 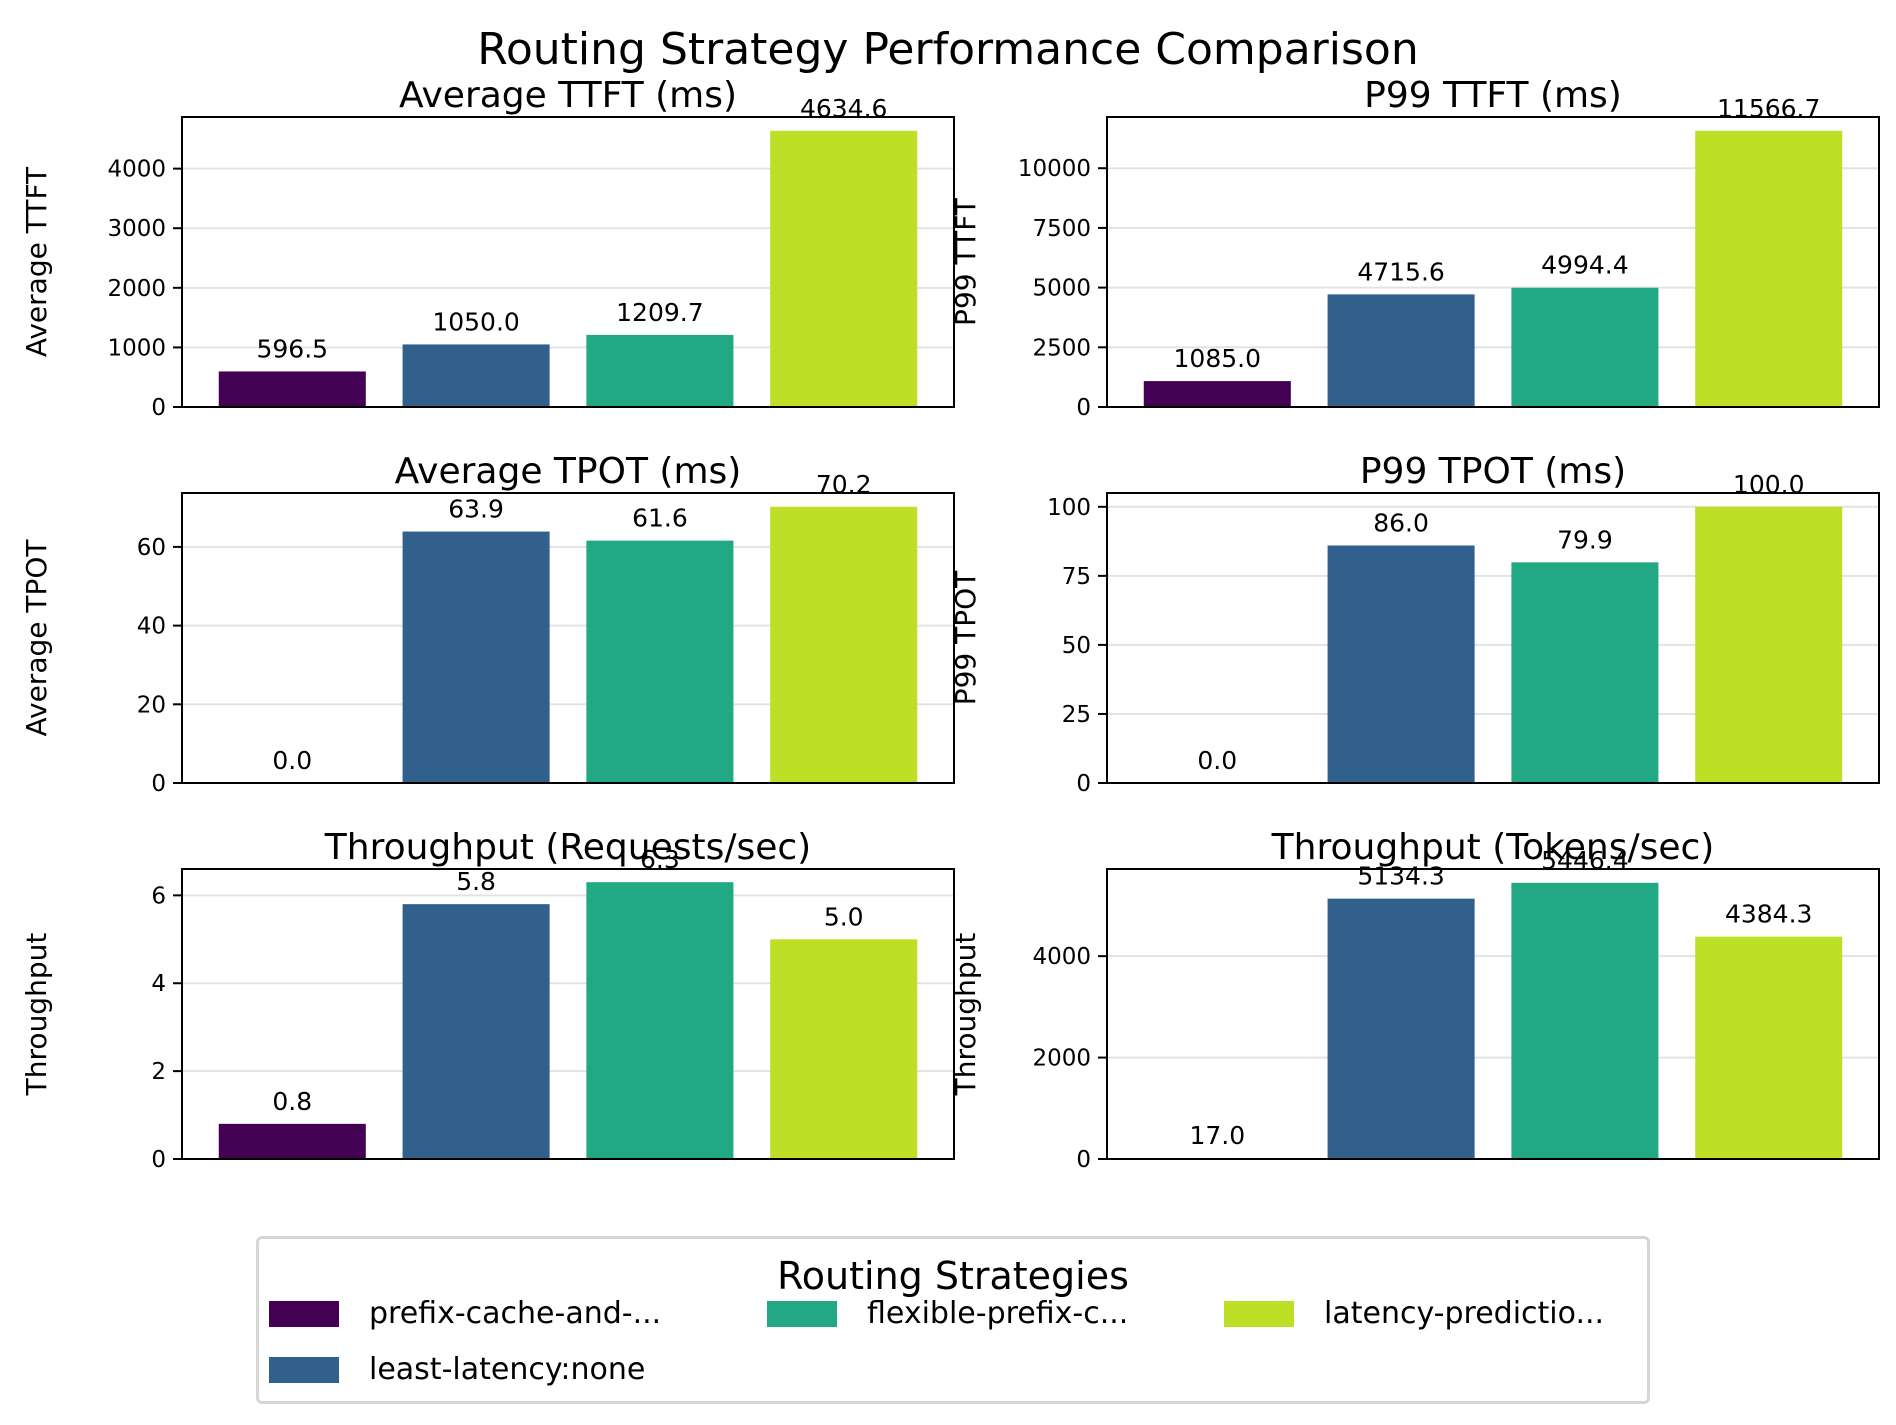 What do you see at coordinates (844, 916) in the screenshot?
I see `data-label: 5.0` at bounding box center [844, 916].